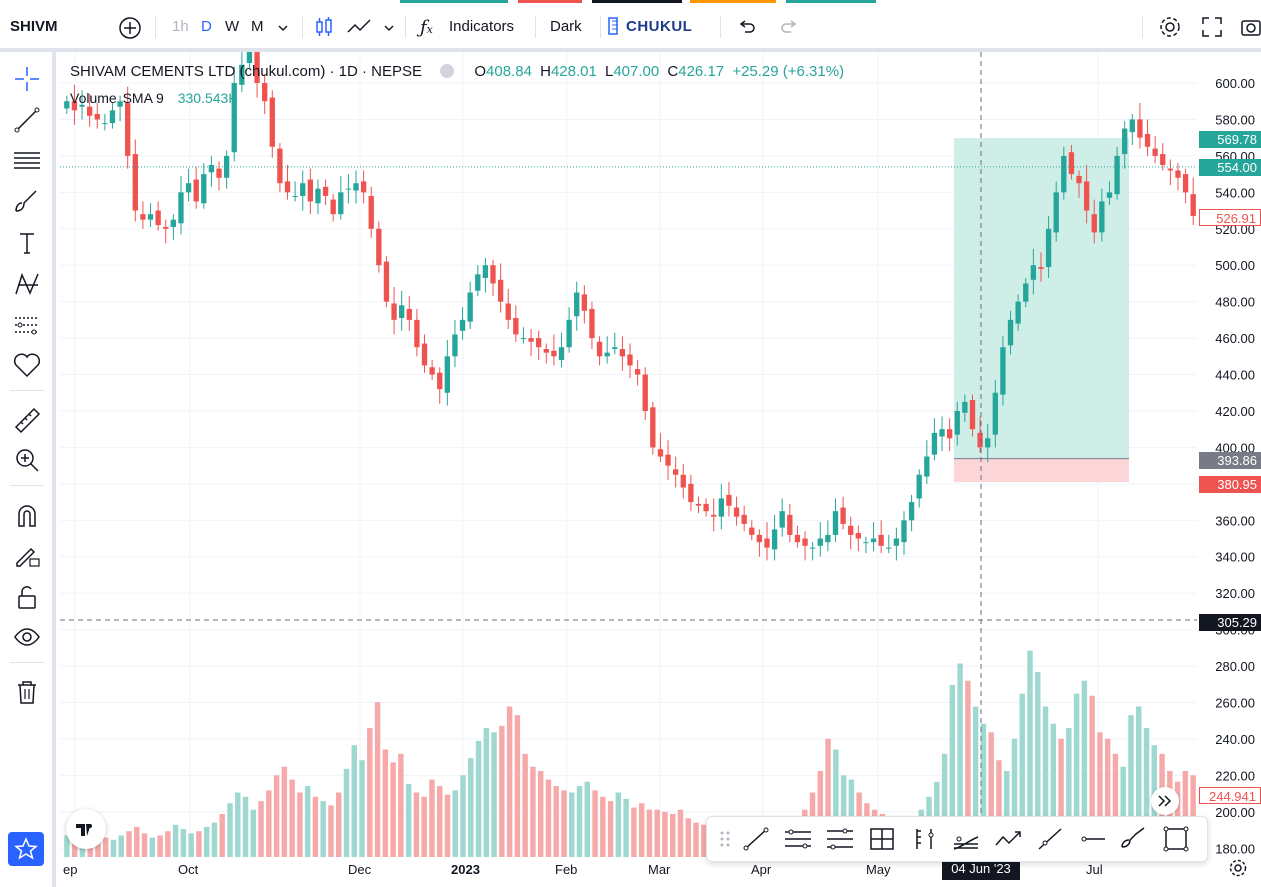 This screenshot has width=1261, height=887. What do you see at coordinates (1142, 27) in the screenshot?
I see `divider` at bounding box center [1142, 27].